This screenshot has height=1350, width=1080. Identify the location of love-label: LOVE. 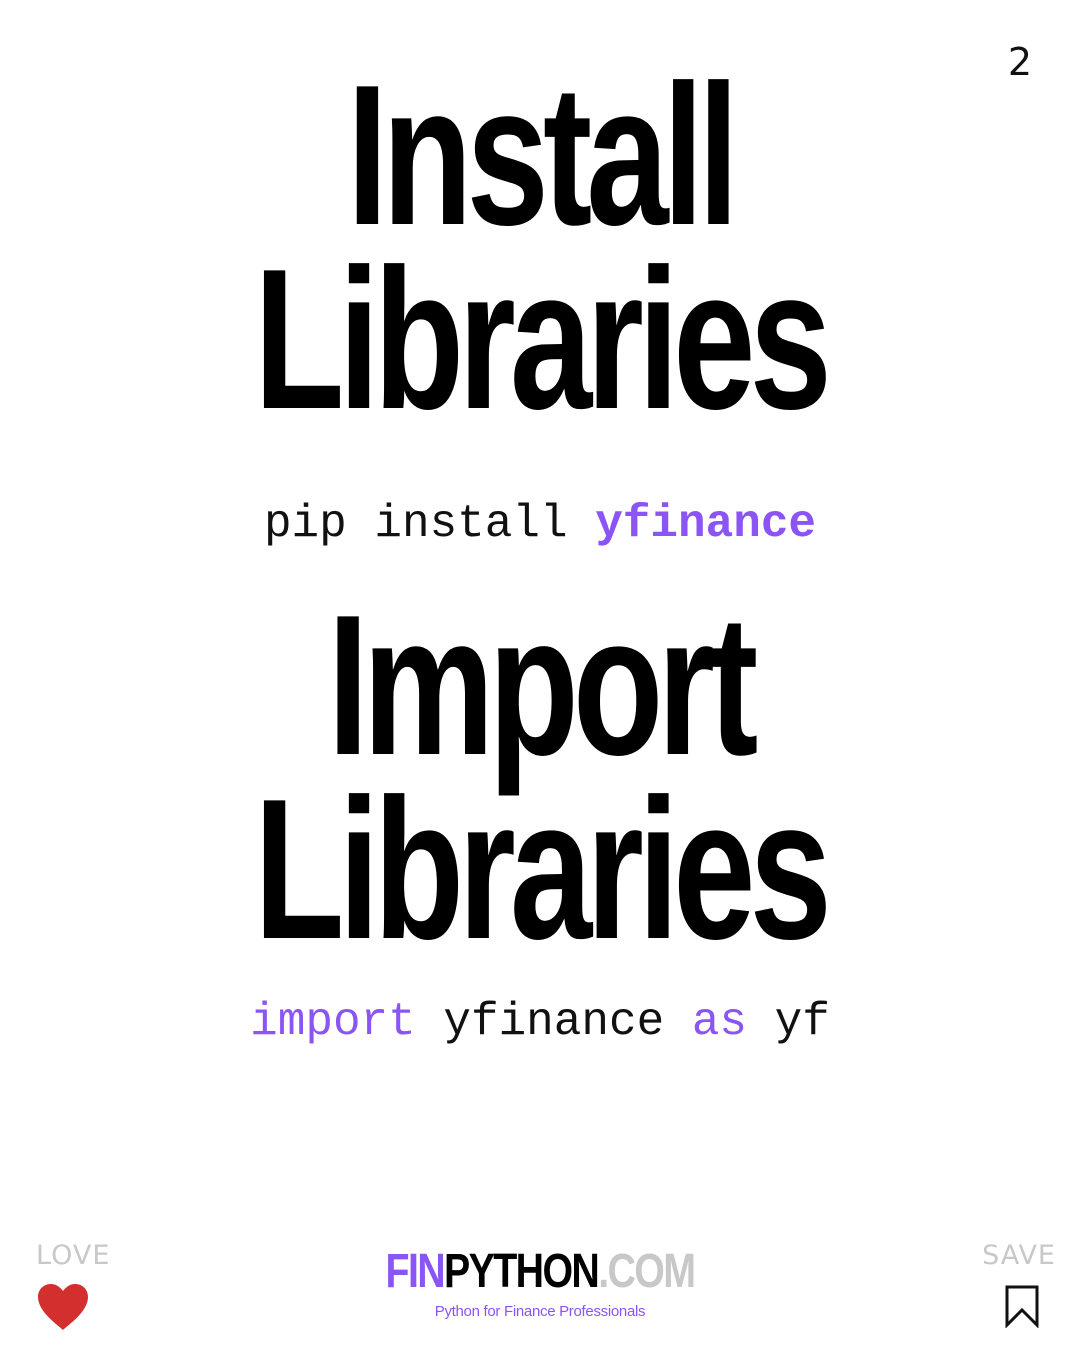
(73, 1255).